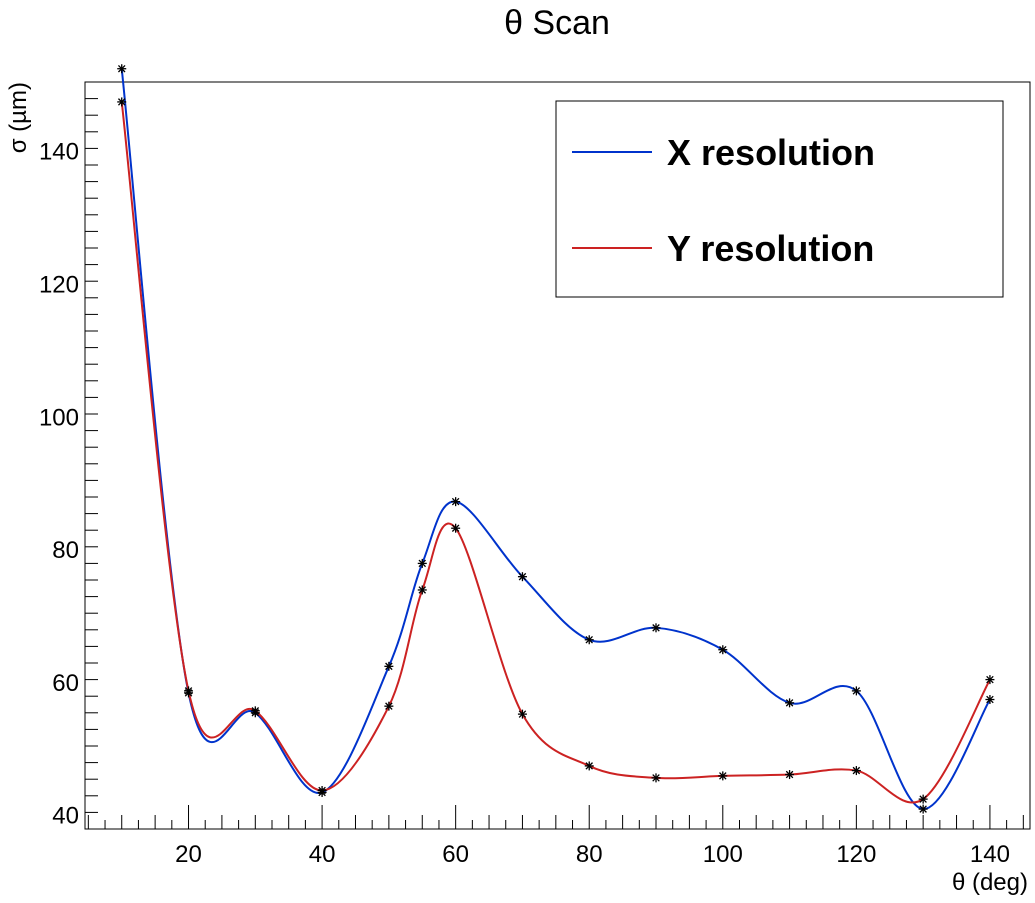 This screenshot has height=903, width=1035. Describe the element at coordinates (59, 152) in the screenshot. I see `y-tick-label: 140` at that location.